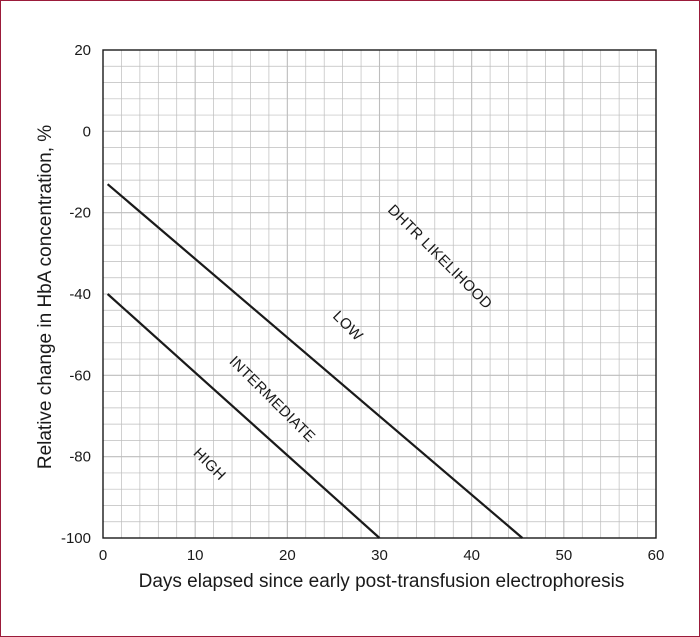  I want to click on y-tick-label: -100, so click(76, 538).